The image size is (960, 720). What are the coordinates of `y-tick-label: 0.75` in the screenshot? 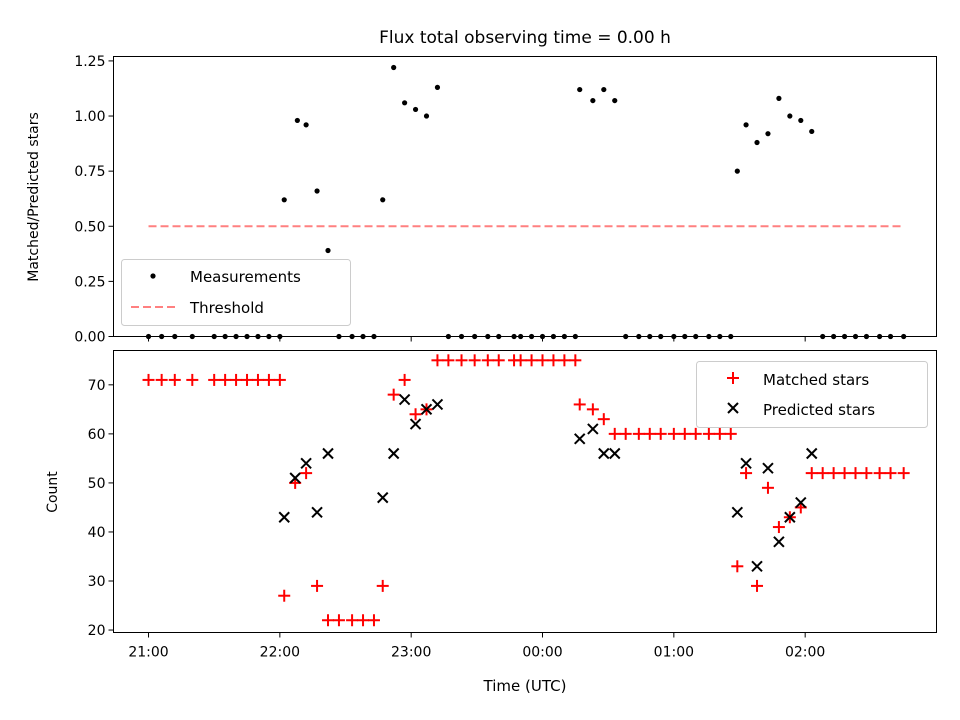 It's located at (89, 172).